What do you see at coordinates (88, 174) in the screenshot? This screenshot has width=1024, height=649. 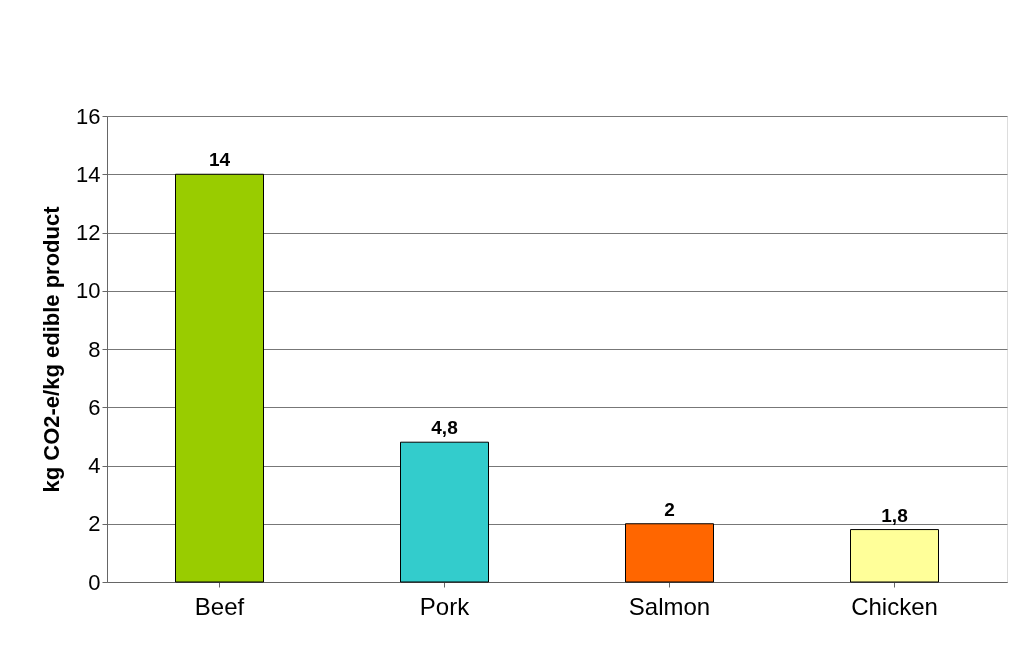 I see `y-tick-label: 14` at bounding box center [88, 174].